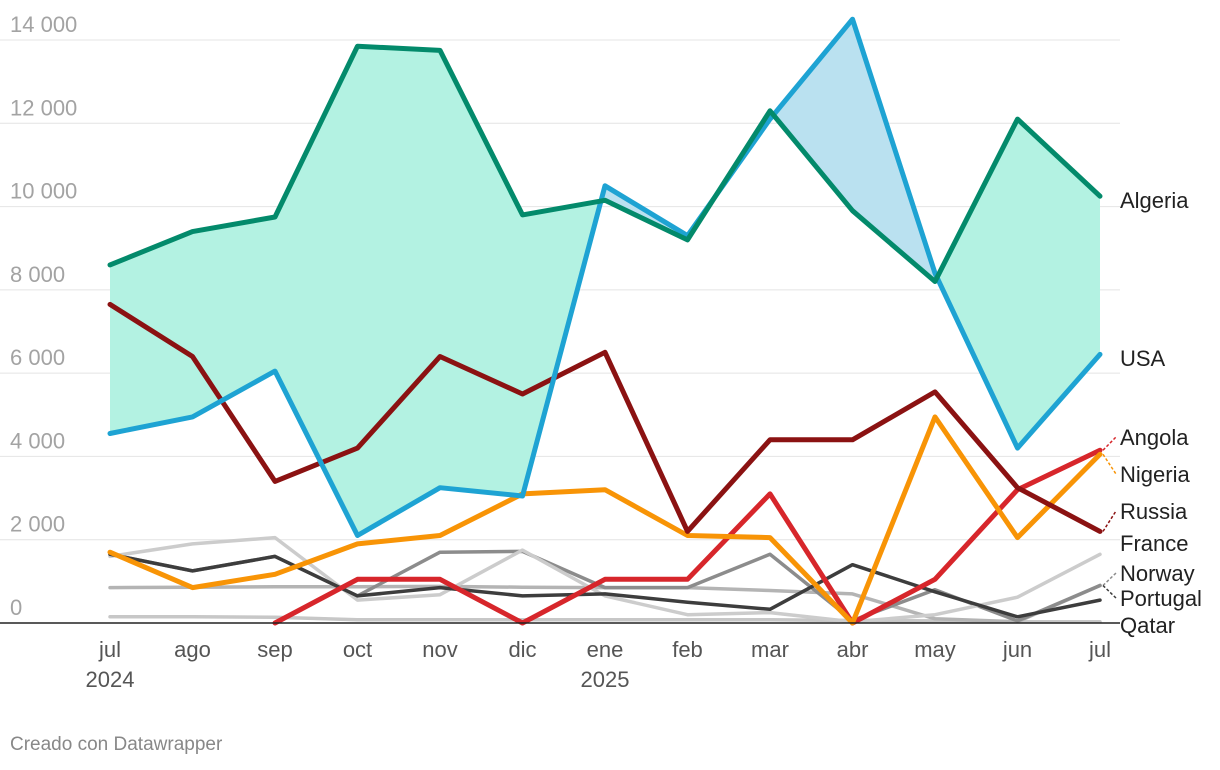  I want to click on area-segment-10-b, so click(977, 284).